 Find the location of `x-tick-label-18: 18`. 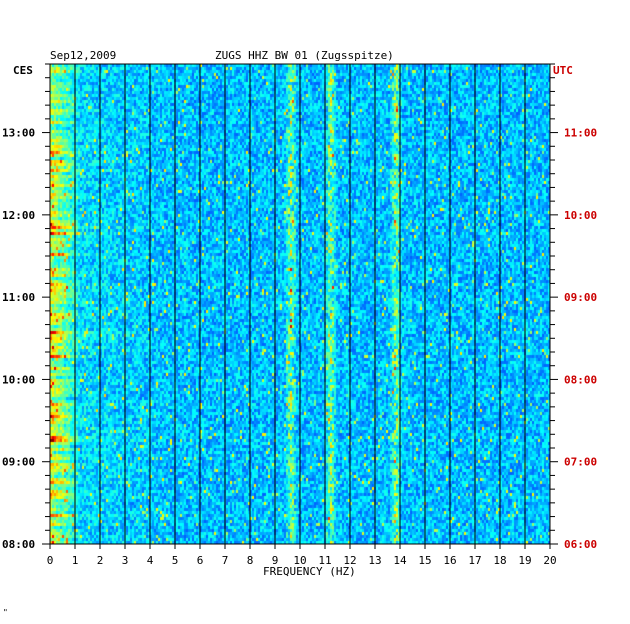

x-tick-label-18: 18 is located at coordinates (499, 560).